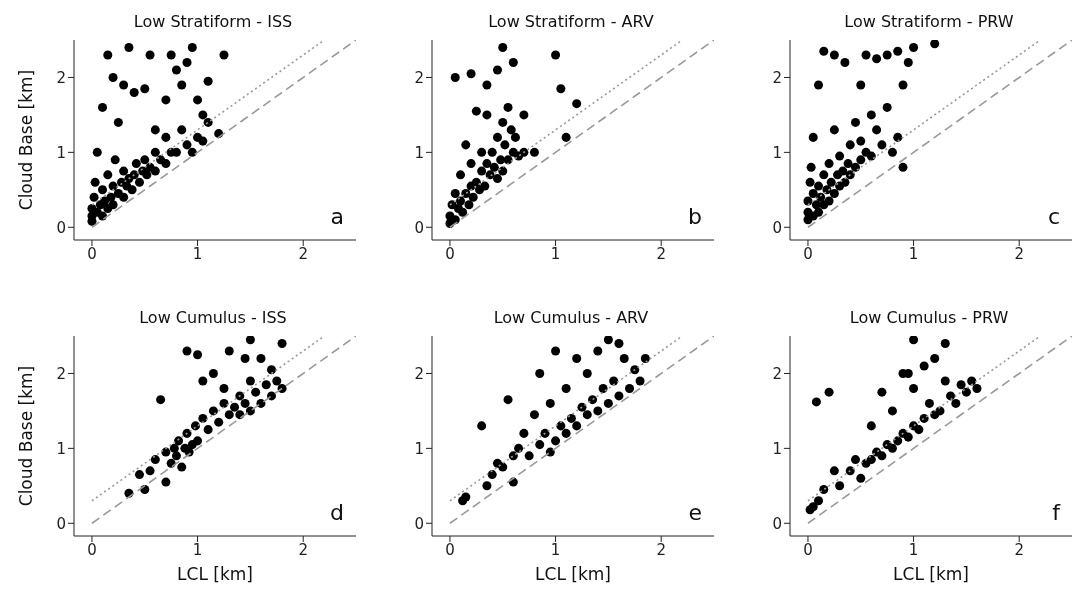  Describe the element at coordinates (695, 216) in the screenshot. I see `annotation: b` at that location.